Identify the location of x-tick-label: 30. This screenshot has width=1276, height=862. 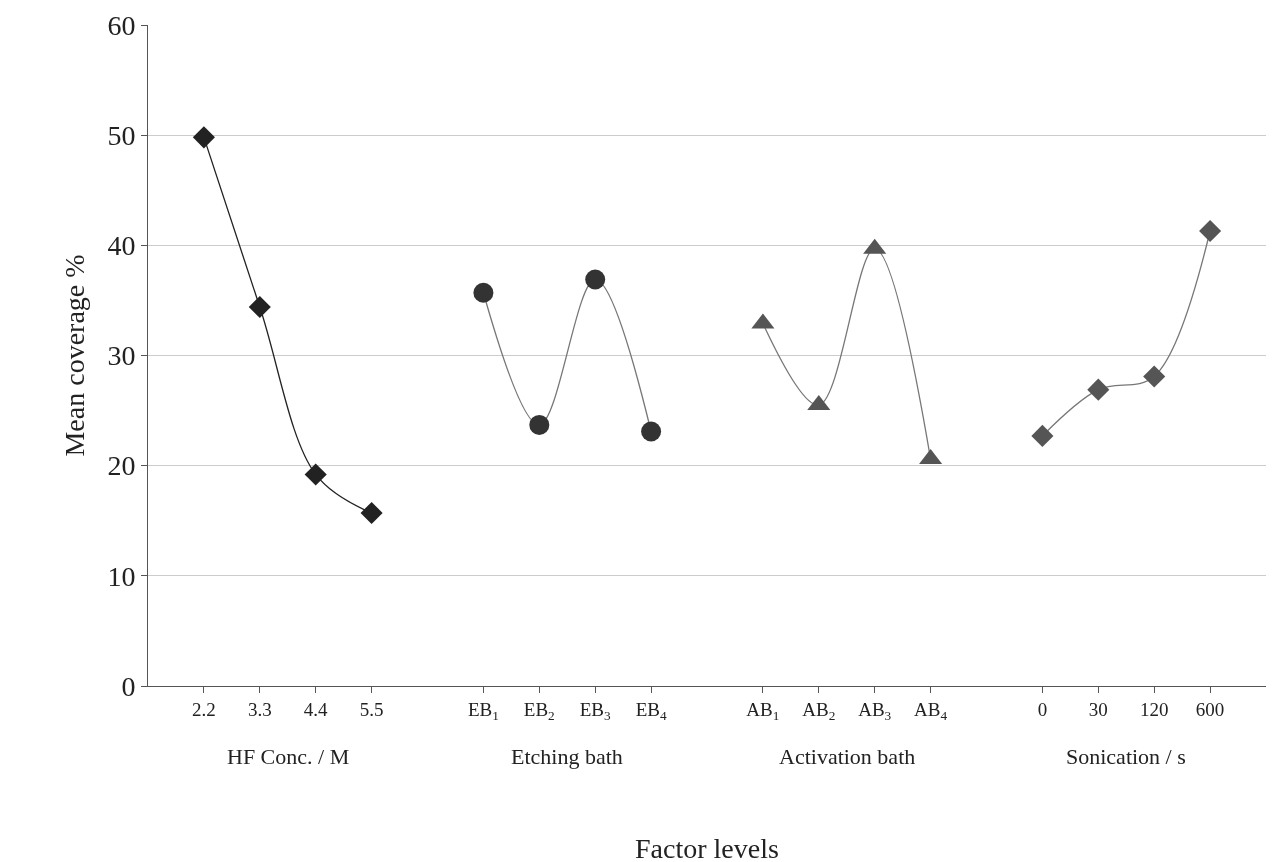
(1098, 709).